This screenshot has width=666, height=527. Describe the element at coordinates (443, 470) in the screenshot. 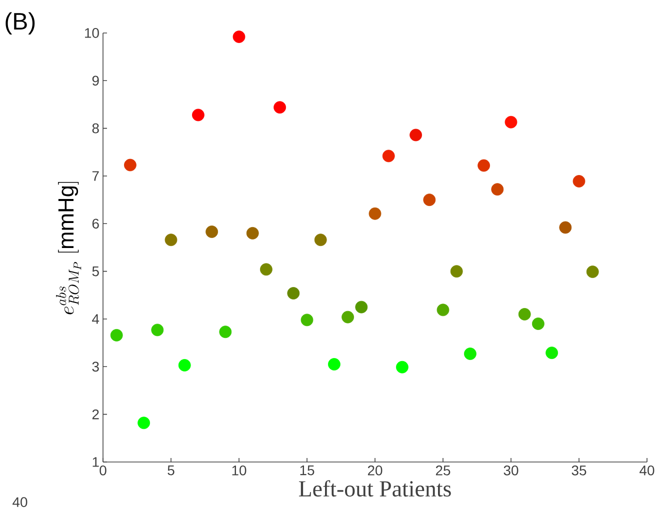

I see `x-tick-label: 25` at that location.